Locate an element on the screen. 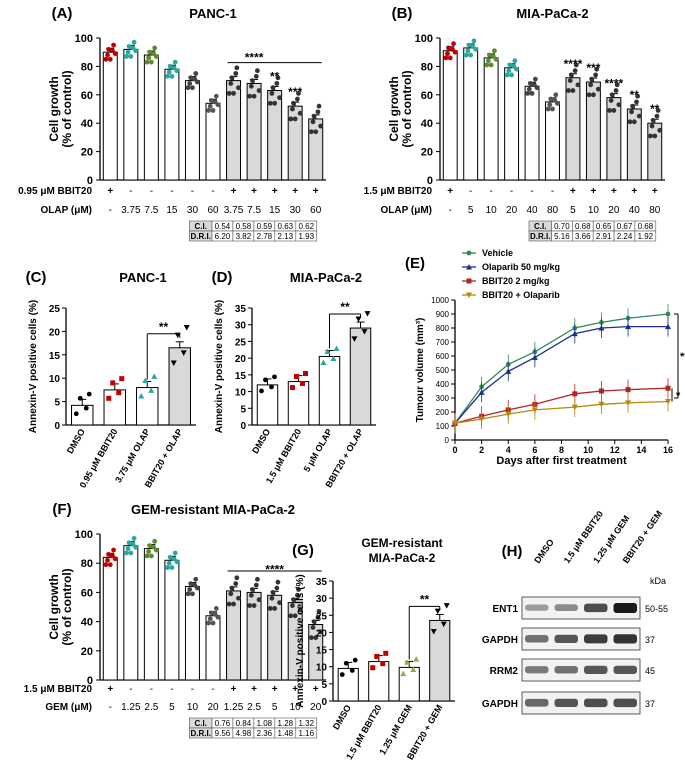 The image size is (685, 764). blot-strip is located at coordinates (581, 703).